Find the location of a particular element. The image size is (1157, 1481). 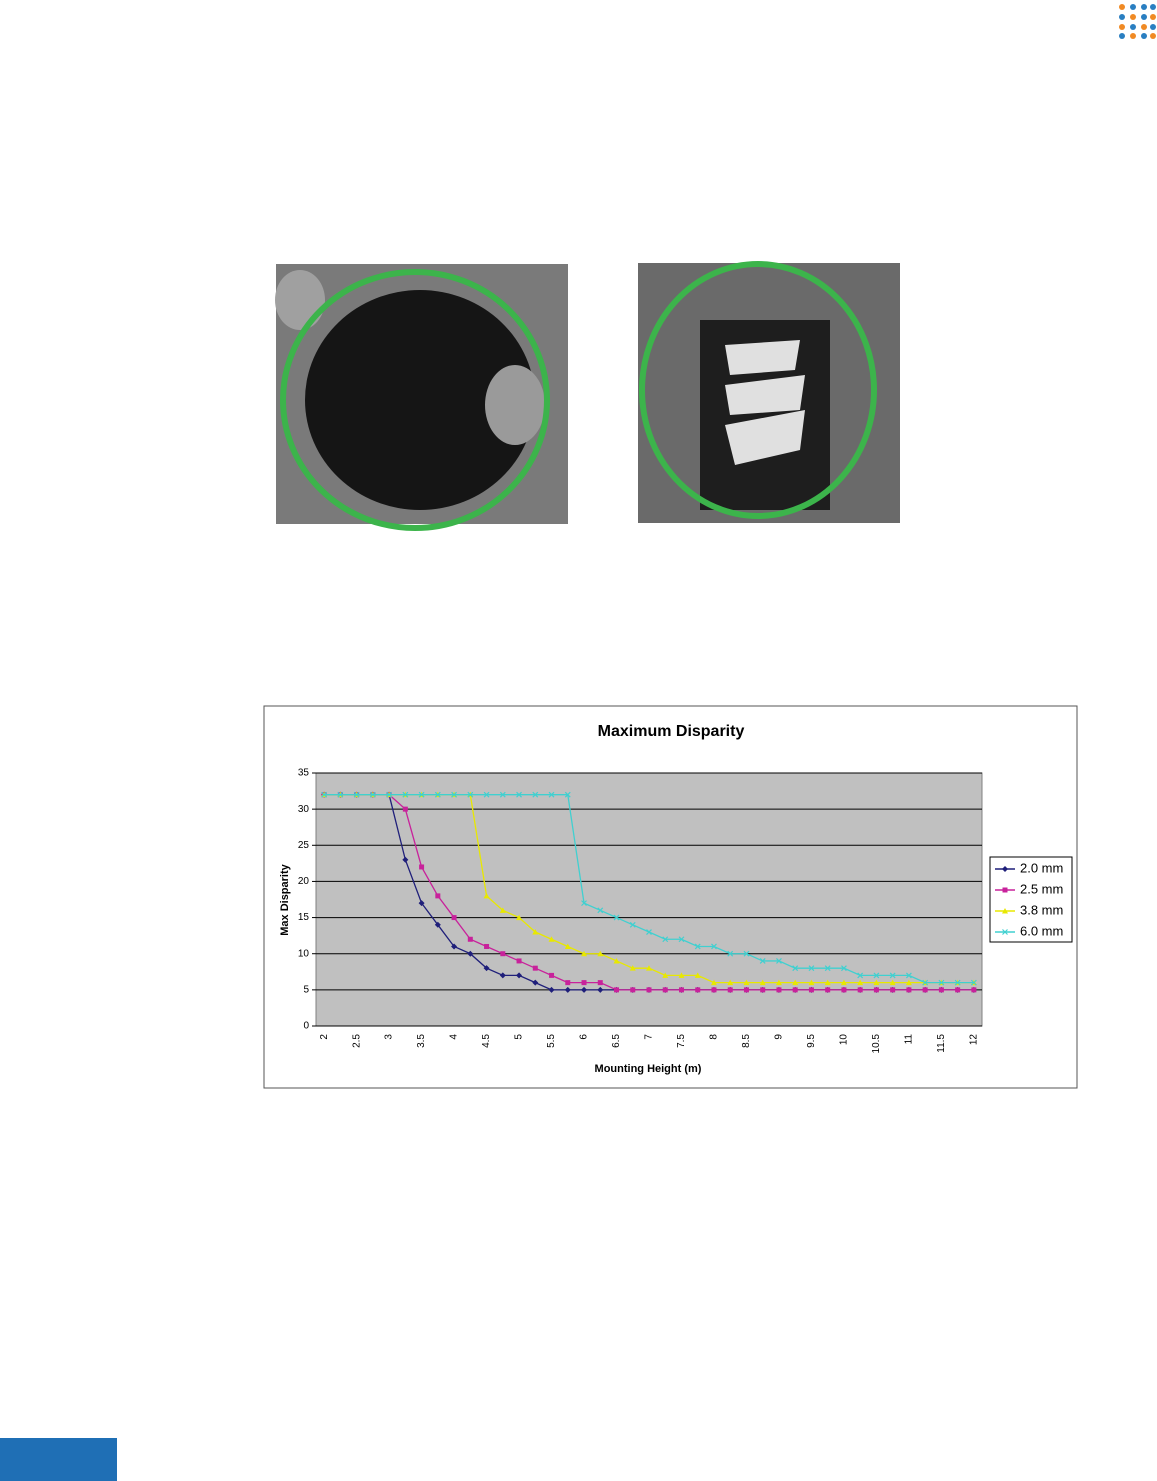

footer-bar is located at coordinates (58, 1459).